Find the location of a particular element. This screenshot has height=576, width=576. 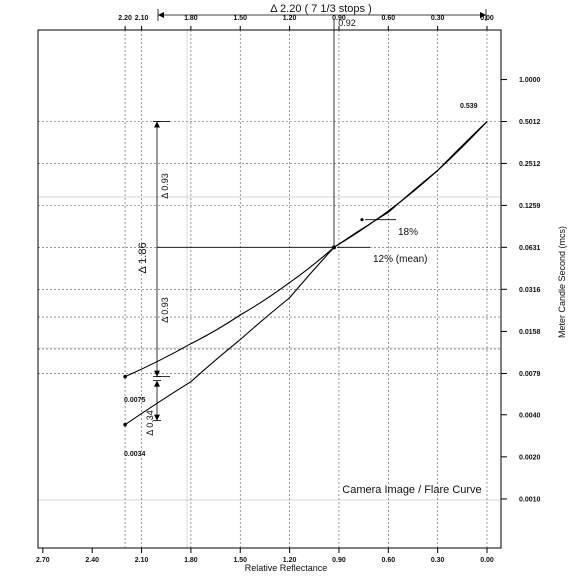

y-axis-label: Meter Candle Second (mcs) is located at coordinates (562, 282).